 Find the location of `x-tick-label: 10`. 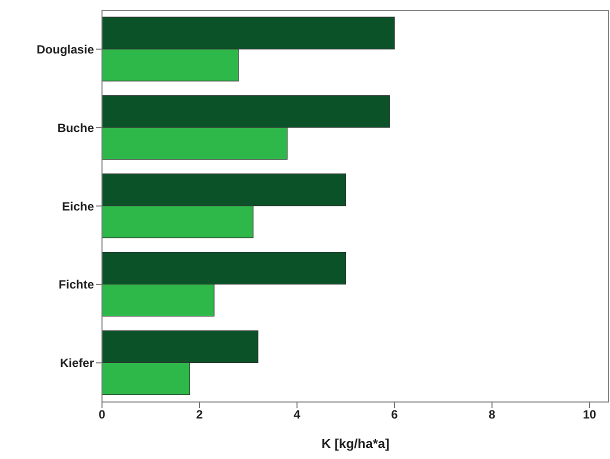

x-tick-label: 10 is located at coordinates (589, 415).